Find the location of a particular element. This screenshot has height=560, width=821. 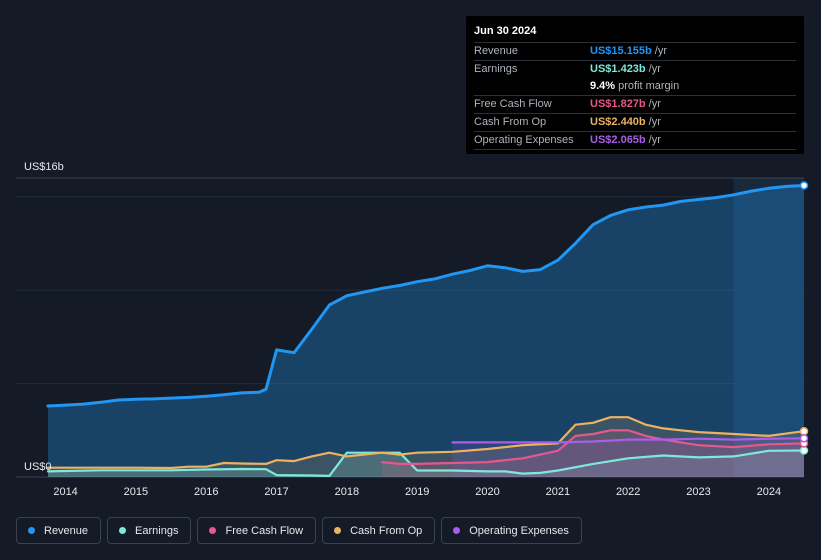

x-tick-label: 2024 is located at coordinates (769, 492).